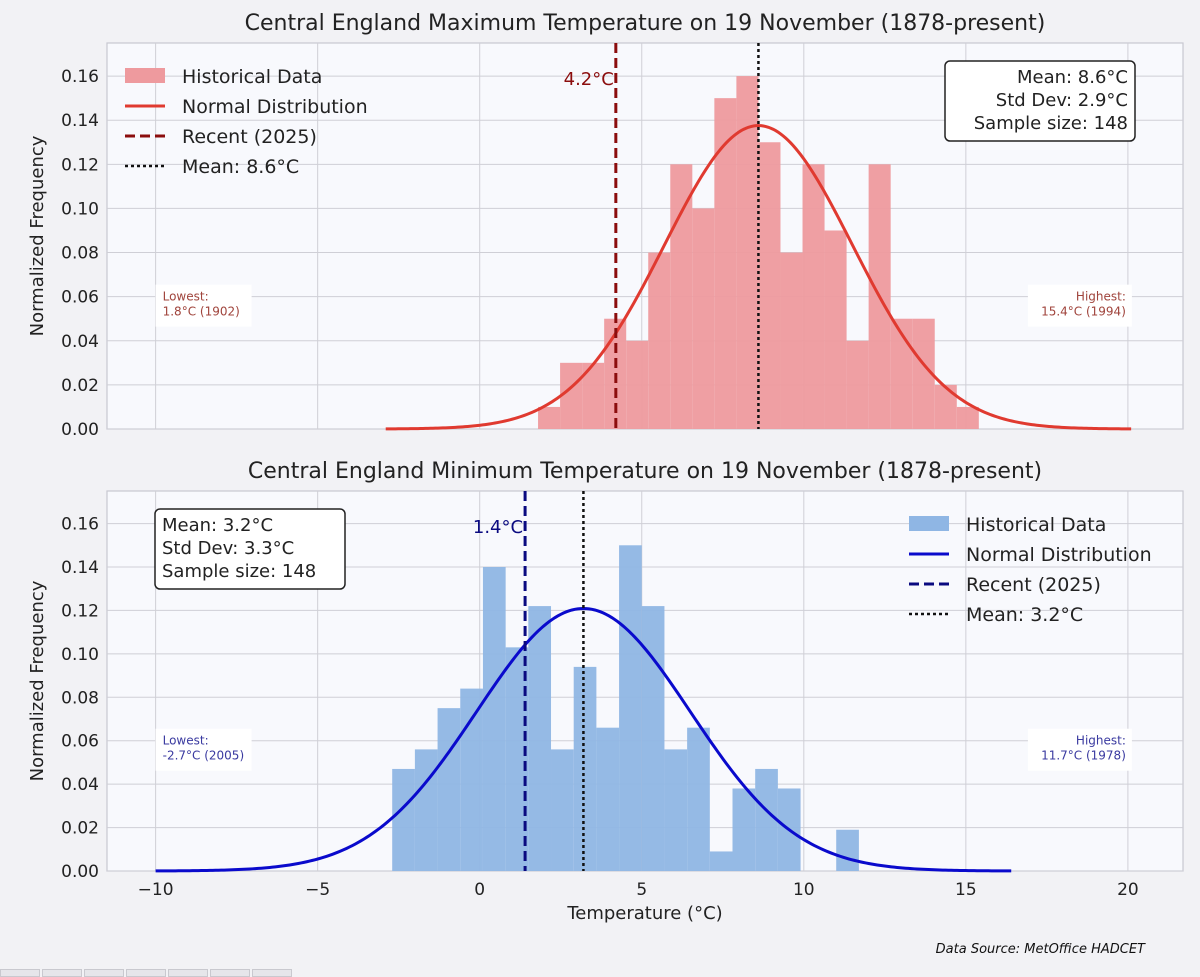  Describe the element at coordinates (966, 890) in the screenshot. I see `x-tick-label: 15` at that location.